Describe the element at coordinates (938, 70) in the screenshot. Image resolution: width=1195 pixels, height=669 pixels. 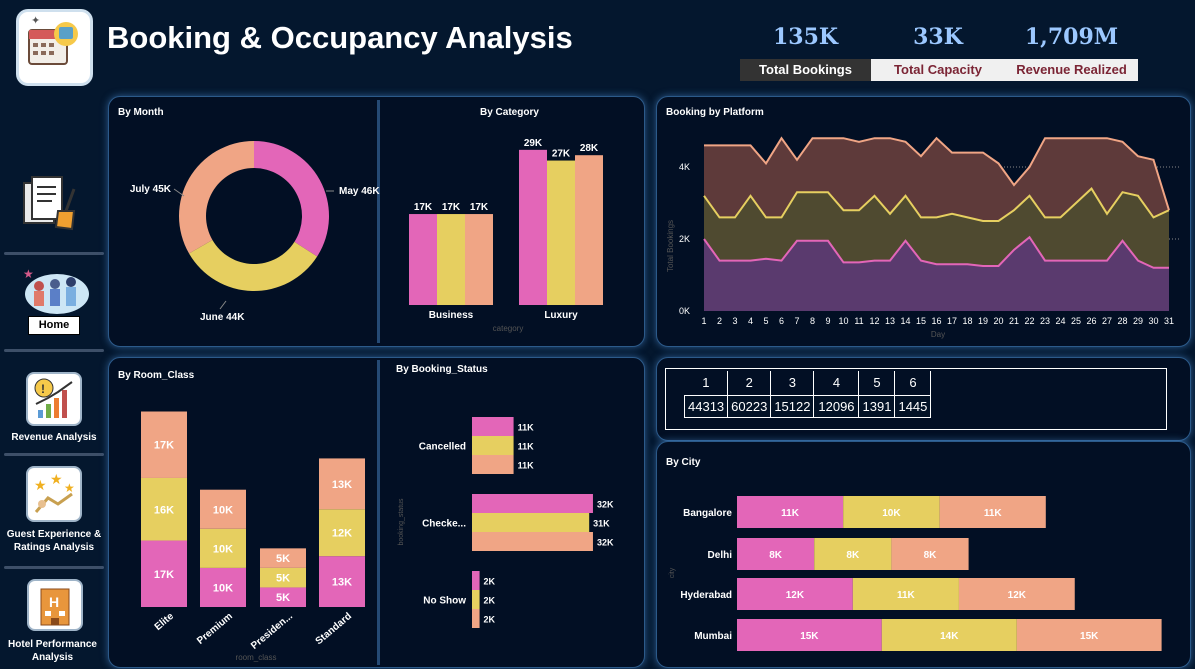
I see `kpi-total-capacity-label: Total Capacity` at that location.